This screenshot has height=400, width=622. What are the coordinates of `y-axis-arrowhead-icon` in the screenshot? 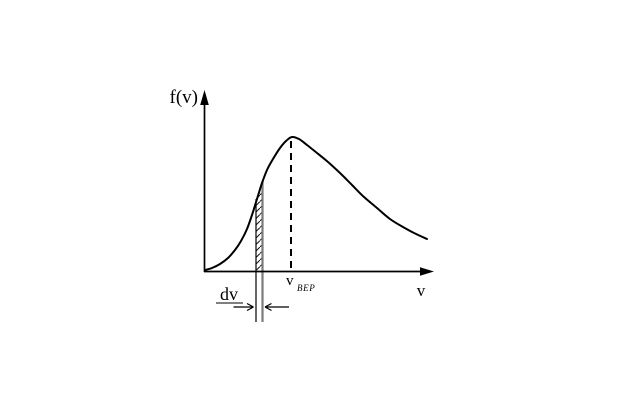 It's located at (204, 97).